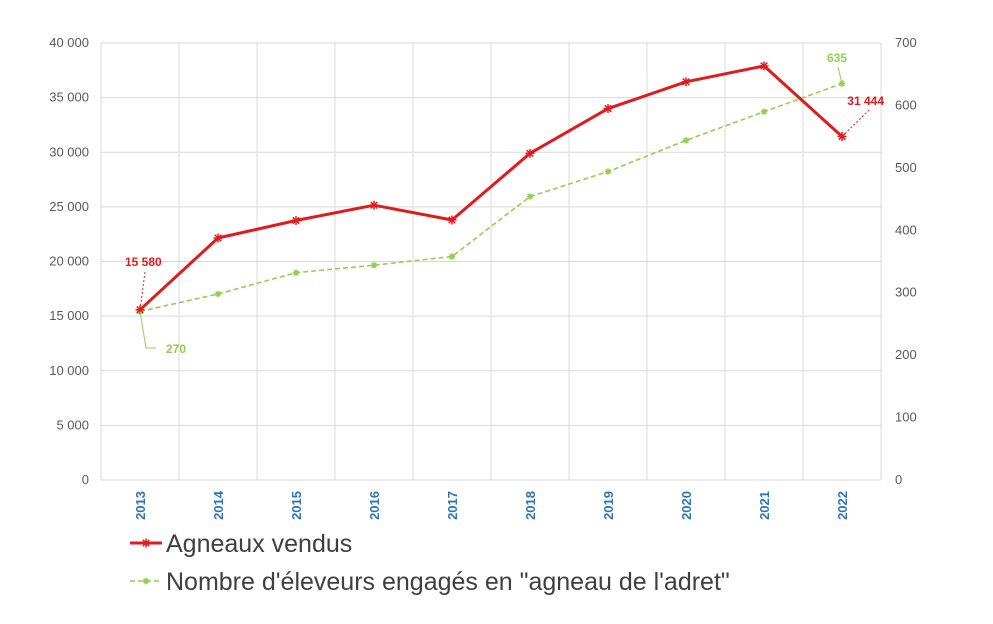  Describe the element at coordinates (374, 505) in the screenshot. I see `x-tick-label: 2016` at that location.